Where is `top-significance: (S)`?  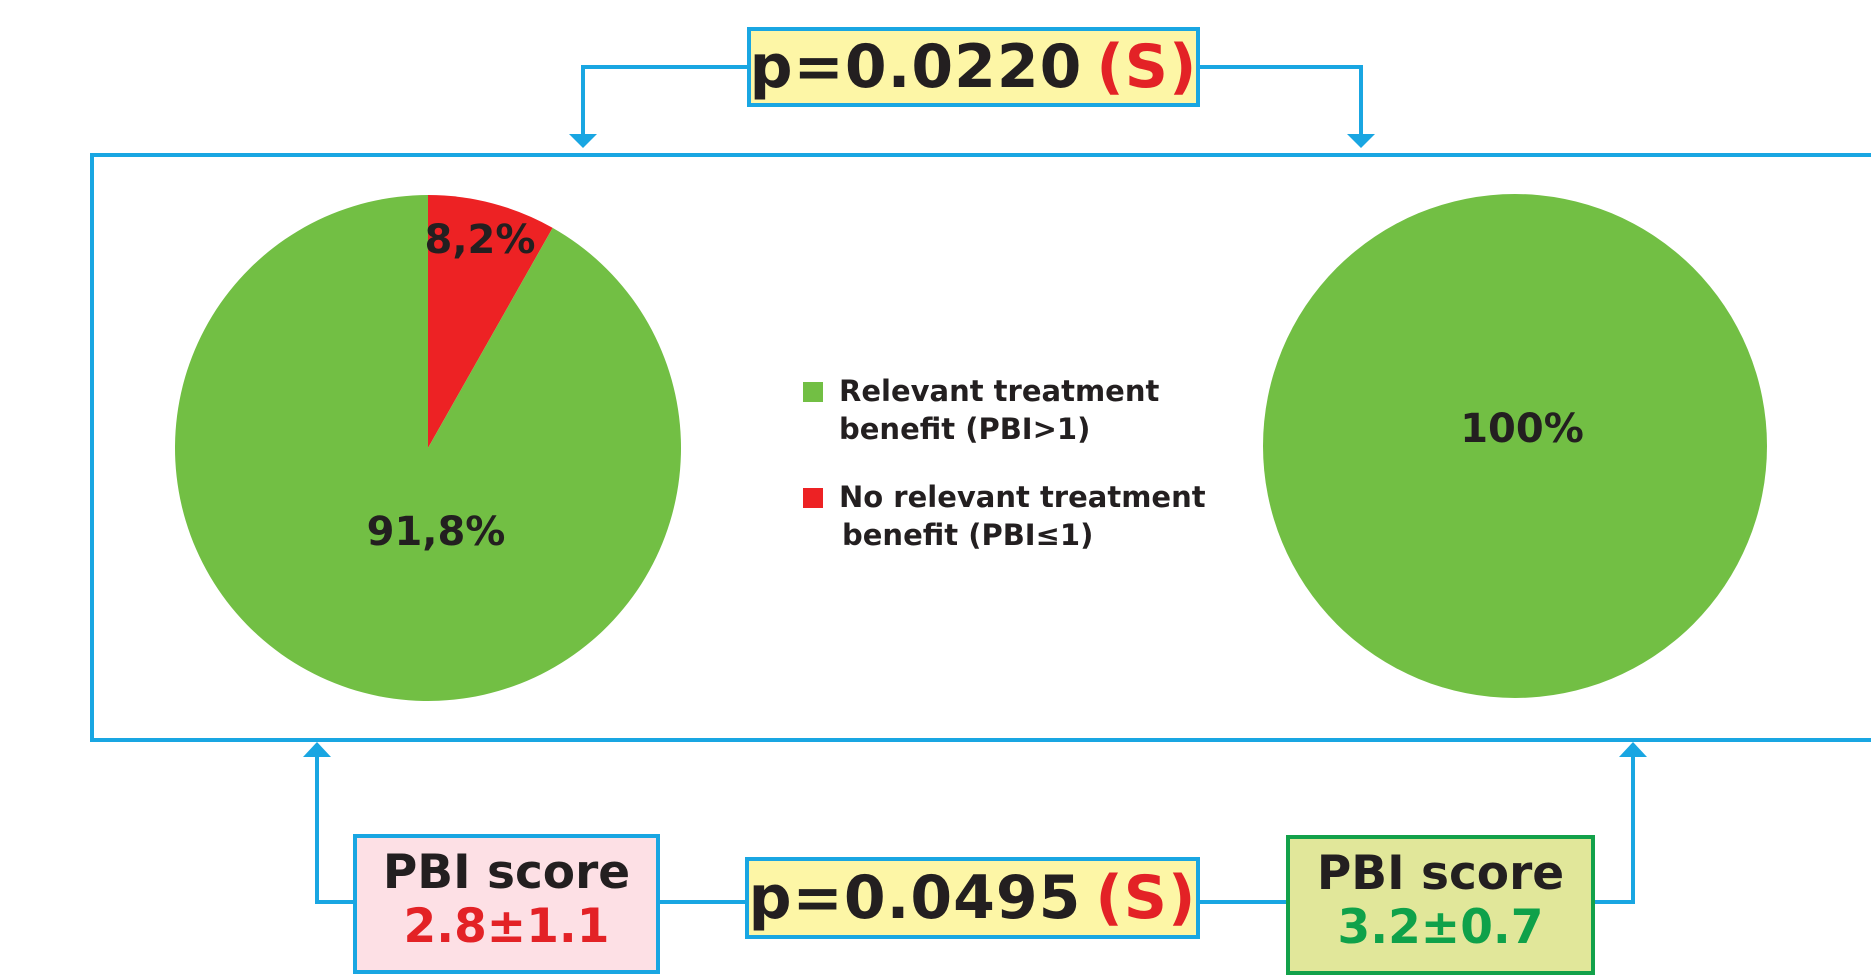 top-significance: (S) is located at coordinates (1147, 67).